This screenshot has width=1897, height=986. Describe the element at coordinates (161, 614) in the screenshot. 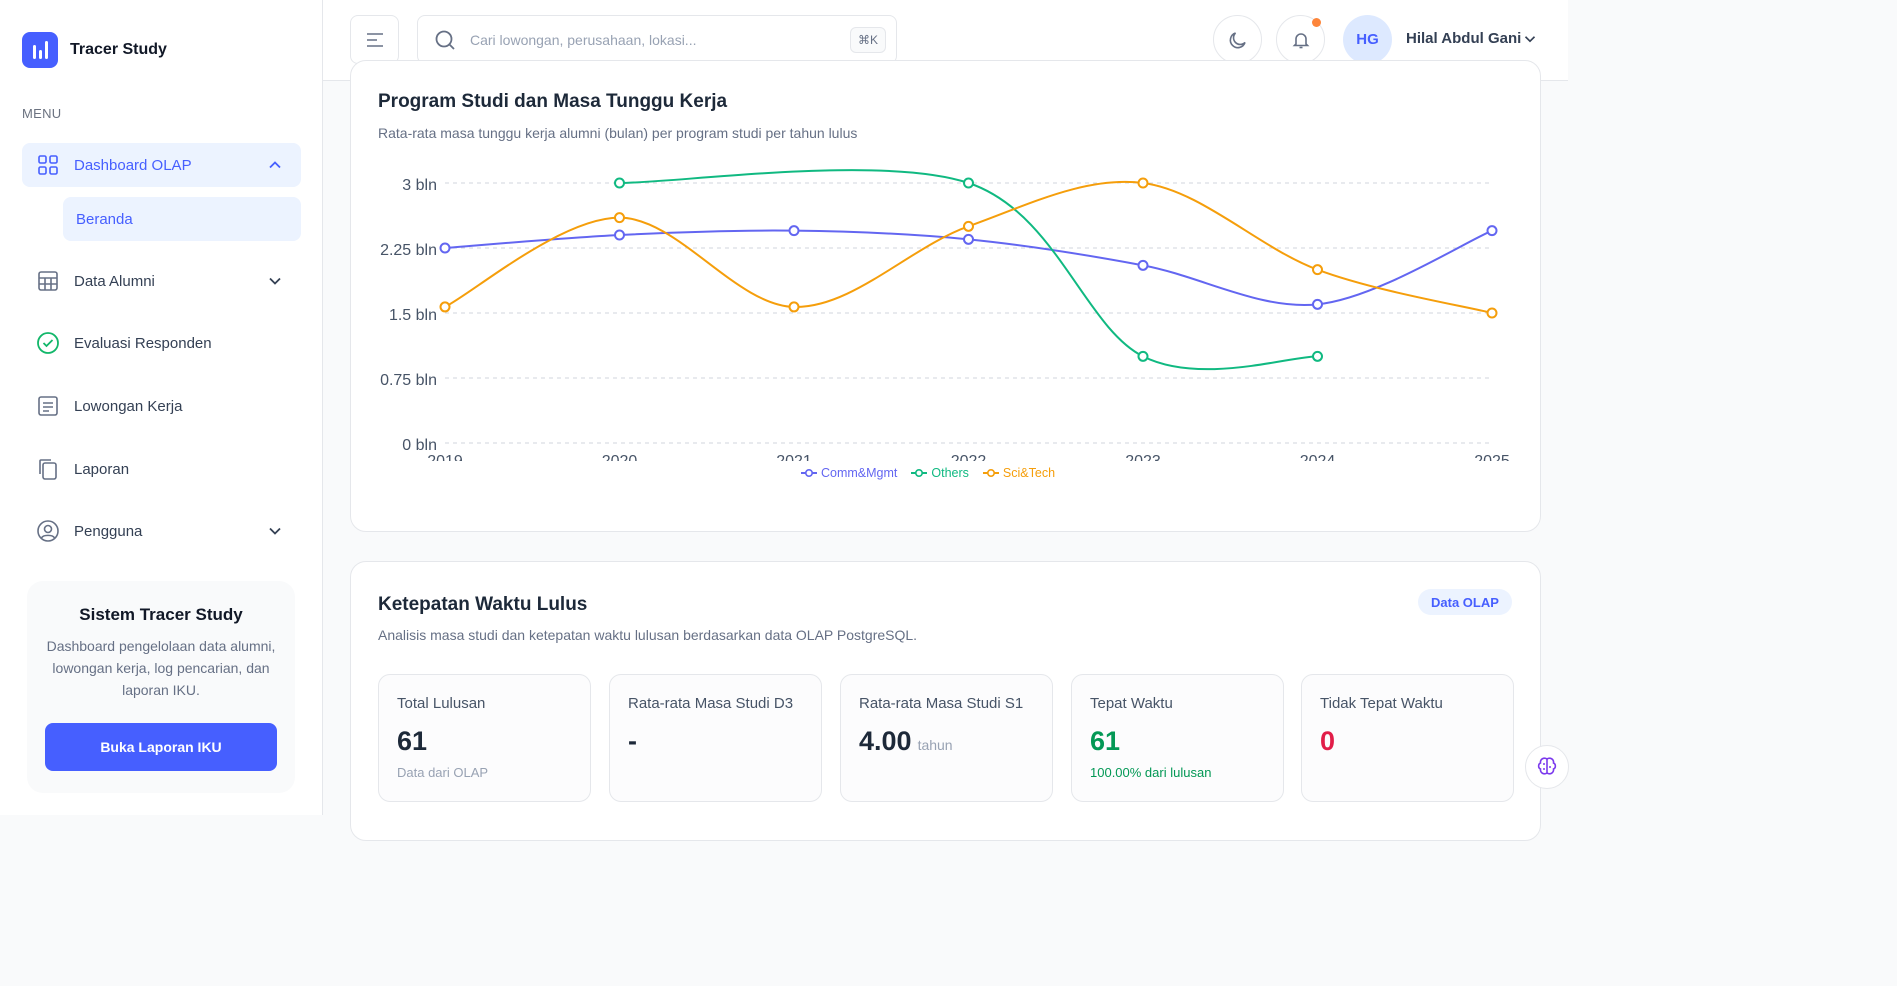

I see `promo-title: Sistem Tracer Study` at that location.